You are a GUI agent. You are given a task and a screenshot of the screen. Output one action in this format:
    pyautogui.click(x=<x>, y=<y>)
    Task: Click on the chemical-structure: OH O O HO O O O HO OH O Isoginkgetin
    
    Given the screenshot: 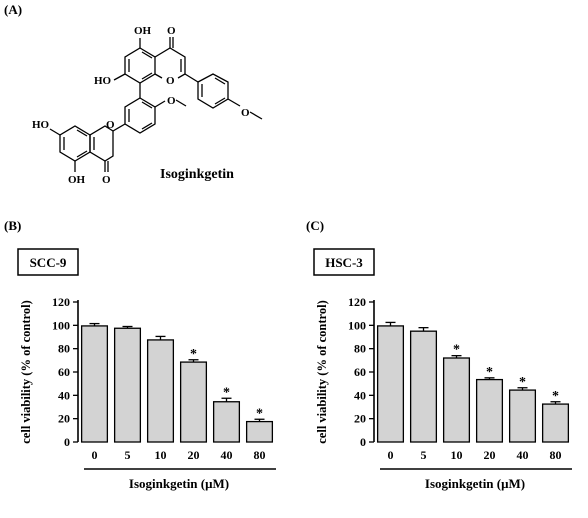 What is the action you would take?
    pyautogui.click(x=147, y=105)
    